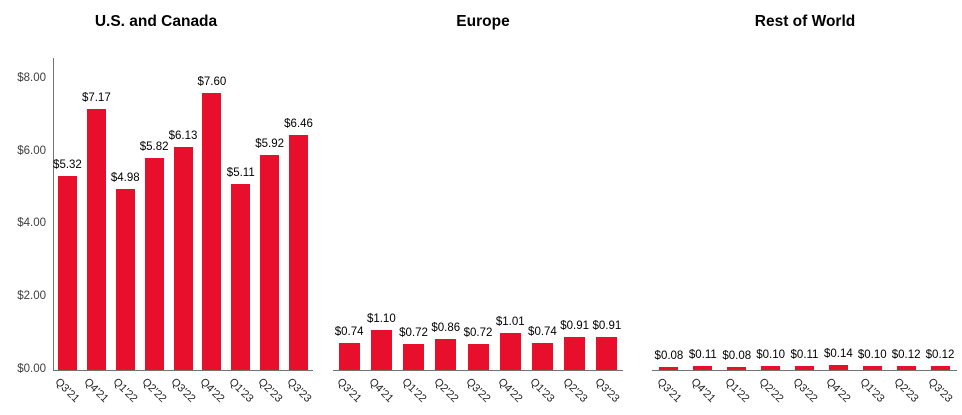 Image resolution: width=962 pixels, height=415 pixels. Describe the element at coordinates (270, 144) in the screenshot. I see `bar-value-label: $5.92` at that location.